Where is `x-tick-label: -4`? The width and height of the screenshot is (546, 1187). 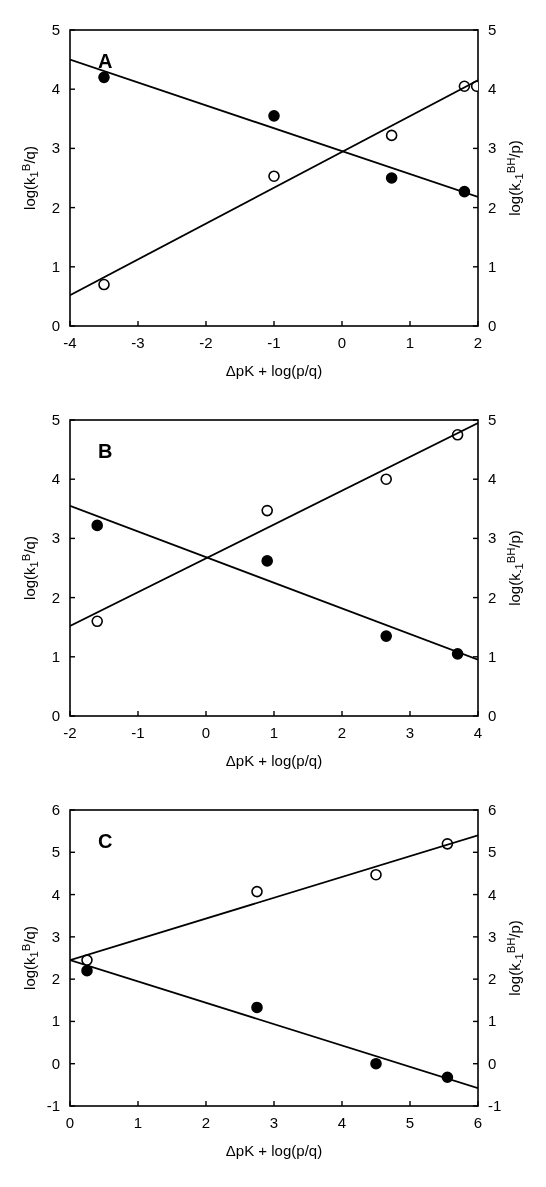 x-tick-label: -4 is located at coordinates (70, 342).